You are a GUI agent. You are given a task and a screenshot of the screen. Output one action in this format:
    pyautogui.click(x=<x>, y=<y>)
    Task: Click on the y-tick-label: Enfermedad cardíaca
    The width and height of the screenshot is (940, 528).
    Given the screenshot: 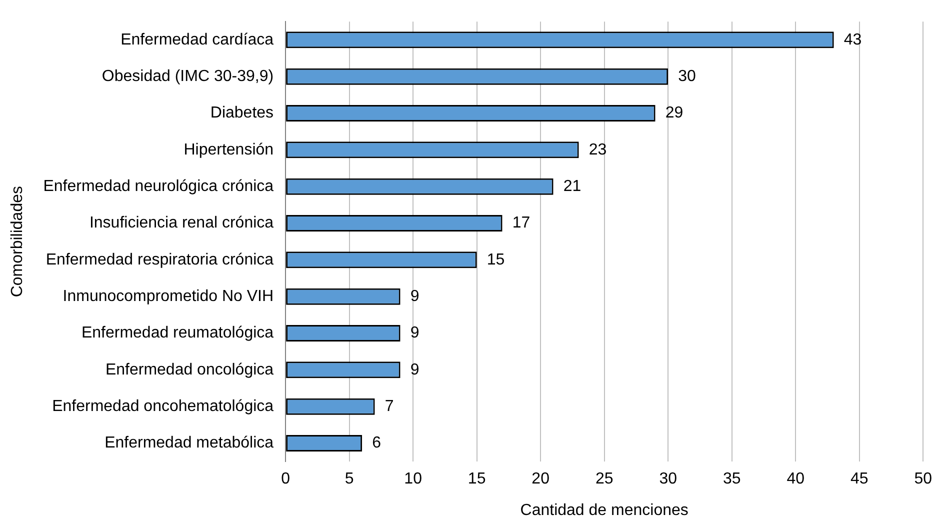 What is the action you would take?
    pyautogui.click(x=197, y=39)
    